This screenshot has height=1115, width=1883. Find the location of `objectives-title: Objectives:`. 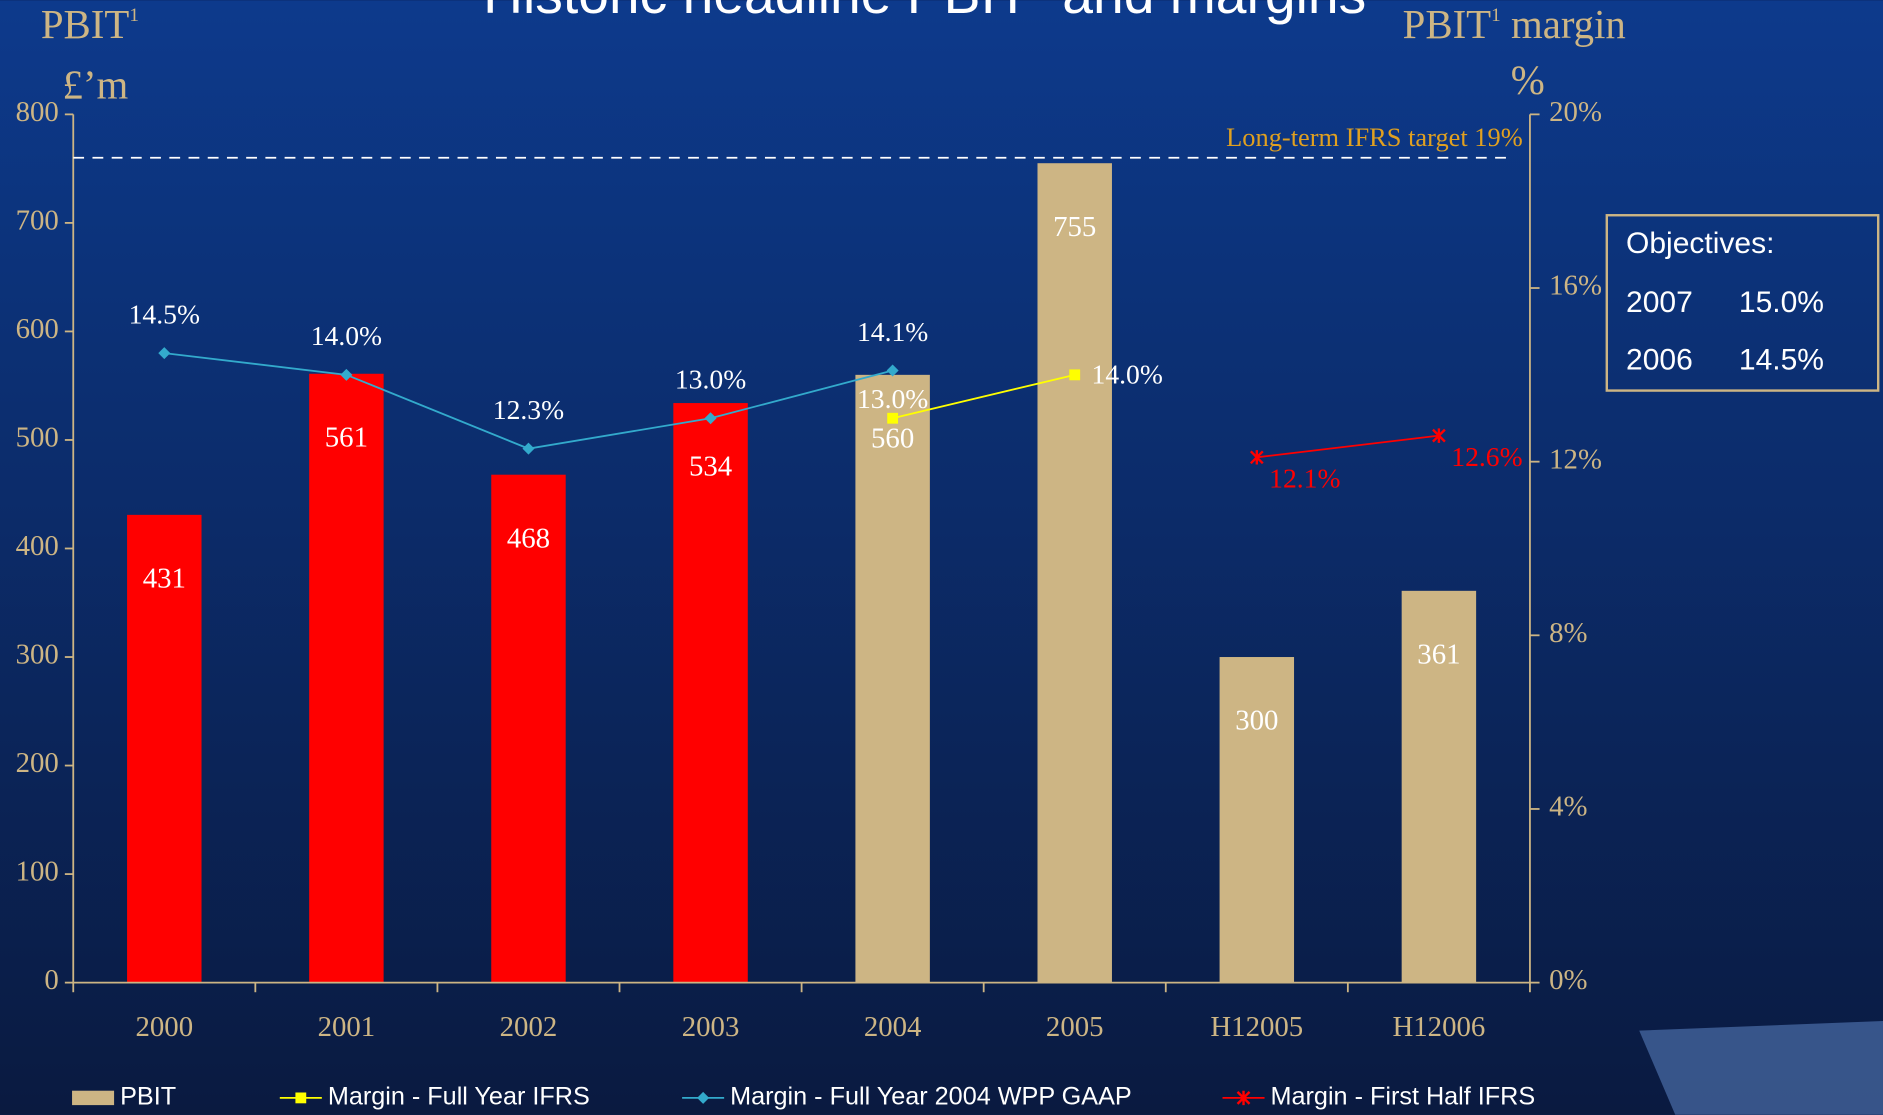

objectives-title: Objectives: is located at coordinates (1700, 243).